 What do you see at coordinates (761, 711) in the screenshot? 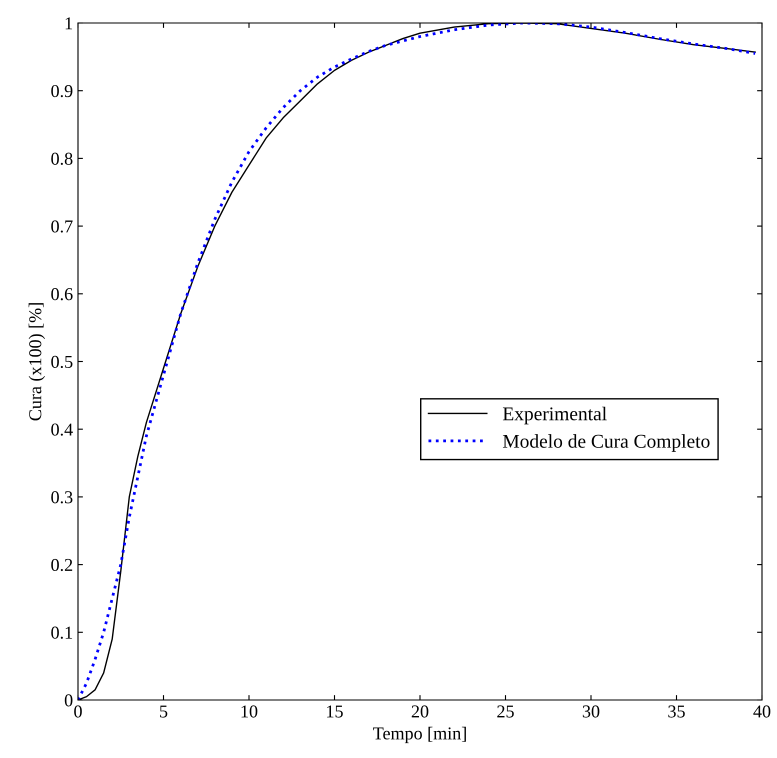
I see `x-tick-label: 40` at bounding box center [761, 711].